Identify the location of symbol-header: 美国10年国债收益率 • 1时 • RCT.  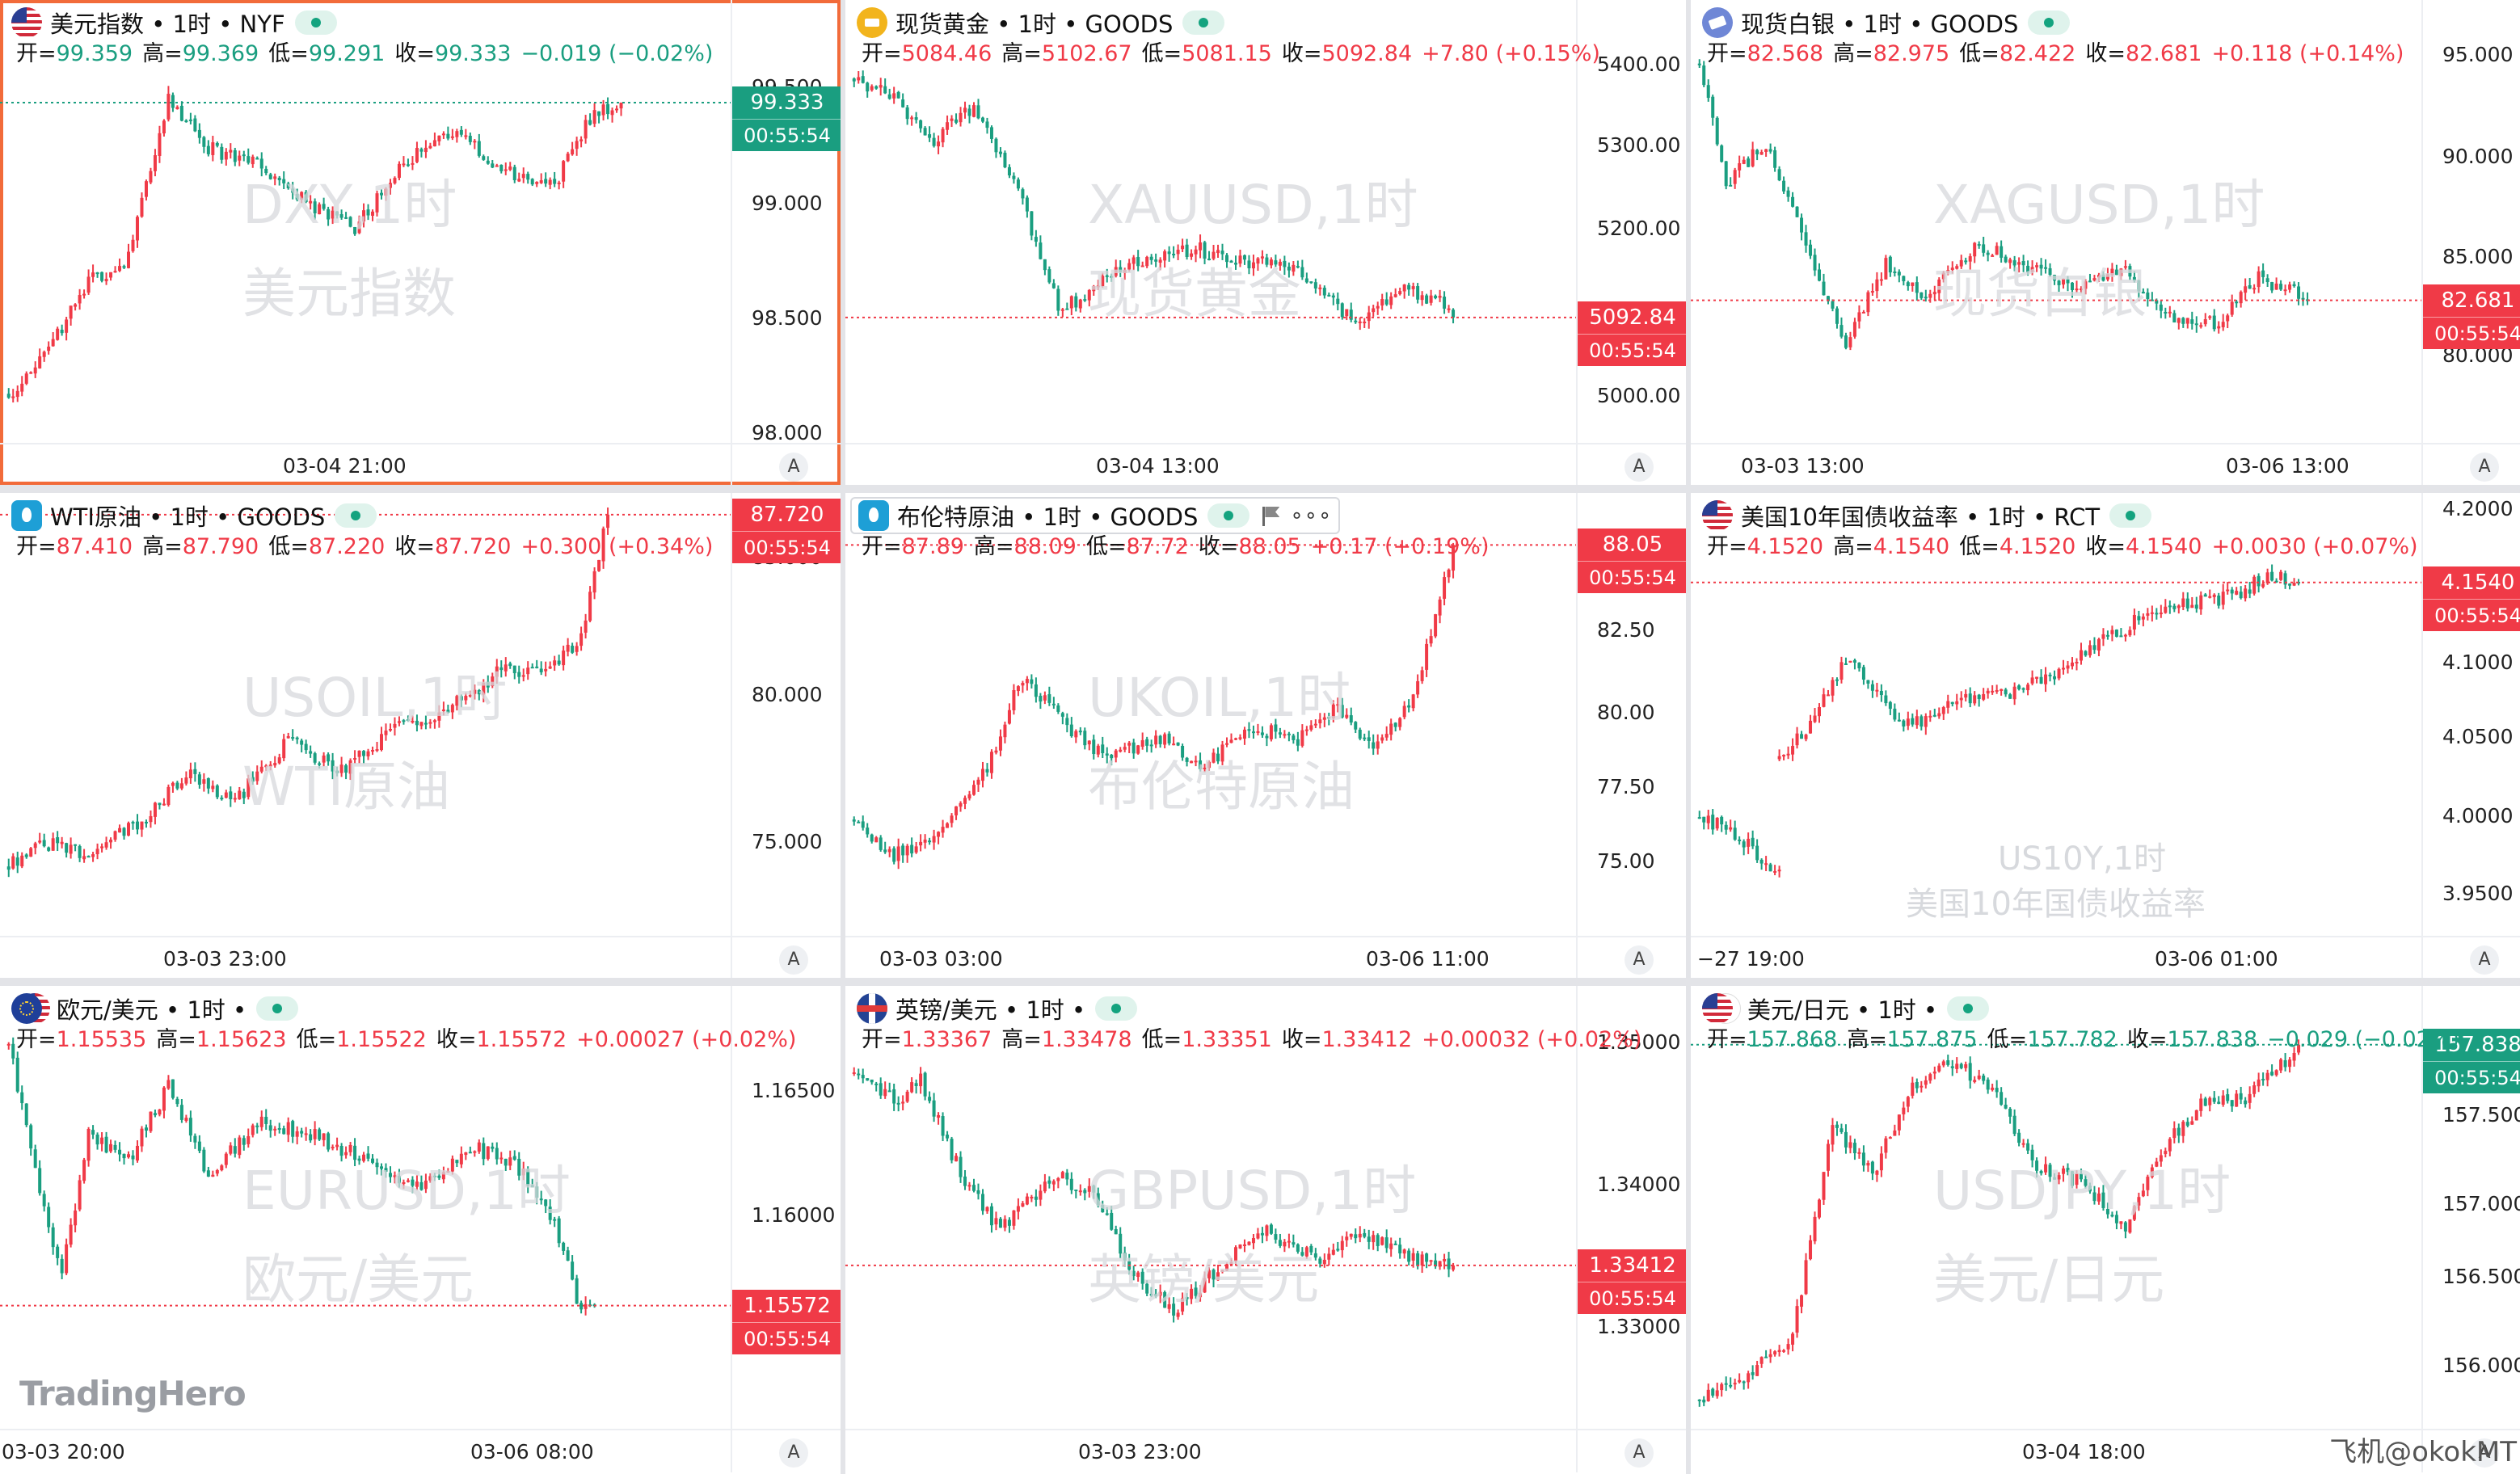
(1927, 515).